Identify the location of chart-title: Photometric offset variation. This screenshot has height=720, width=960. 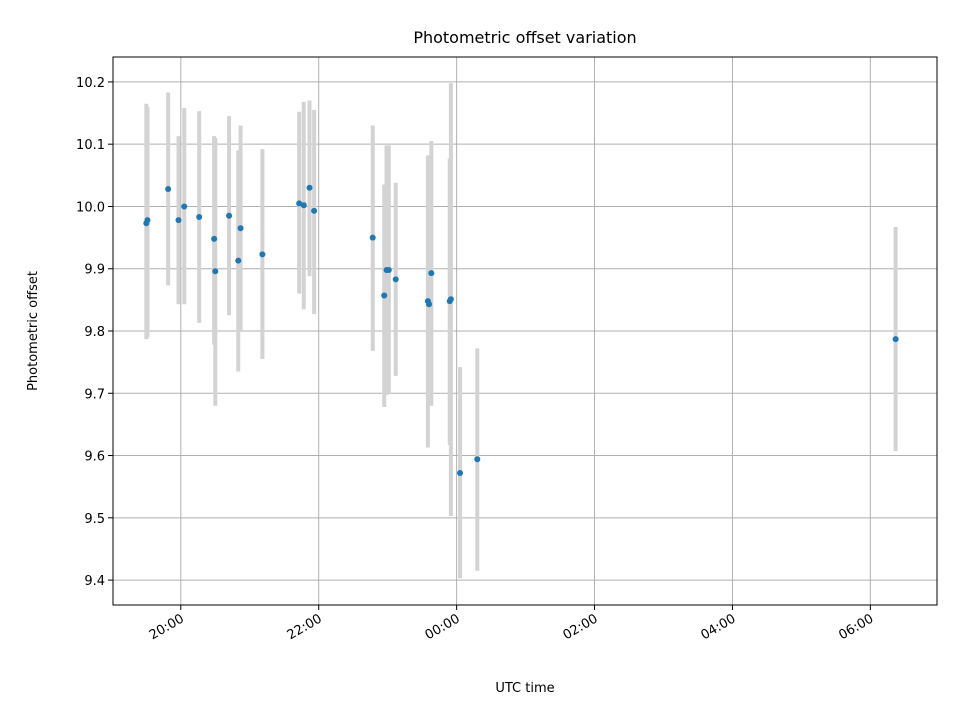
(524, 37).